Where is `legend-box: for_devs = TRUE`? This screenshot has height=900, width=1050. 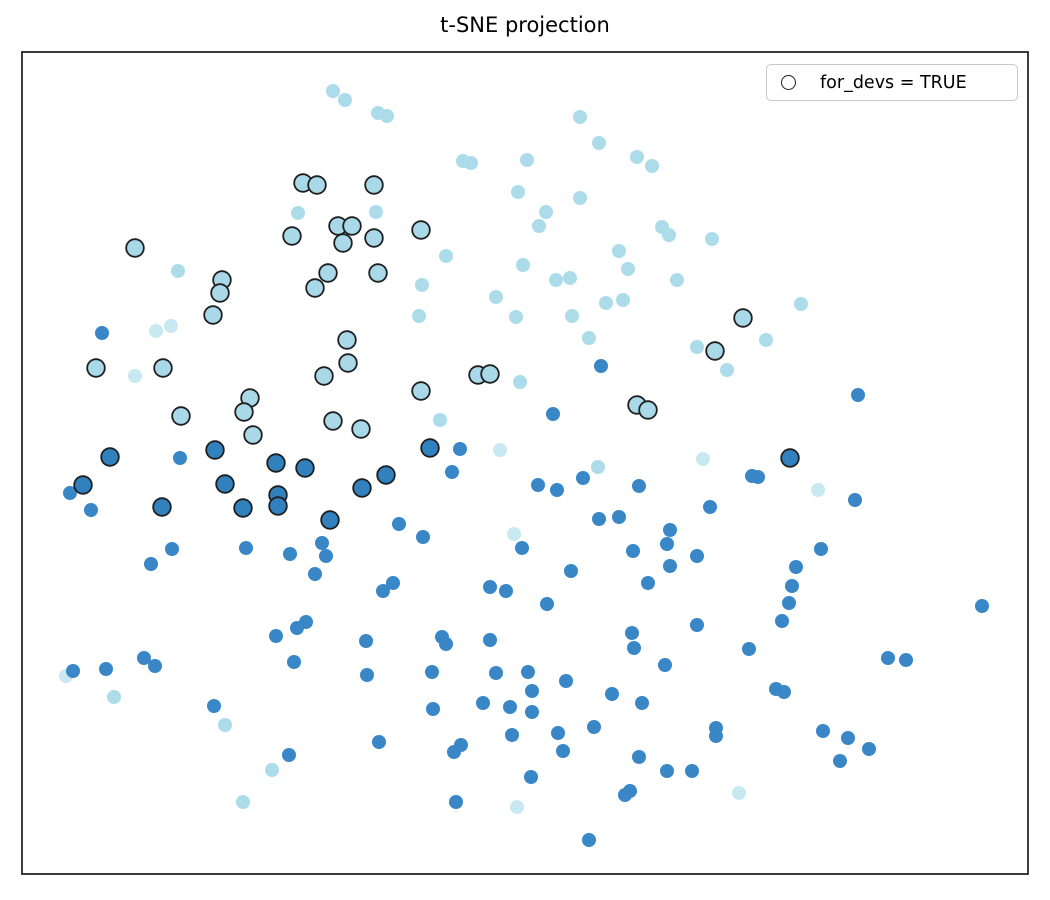 legend-box: for_devs = TRUE is located at coordinates (892, 82).